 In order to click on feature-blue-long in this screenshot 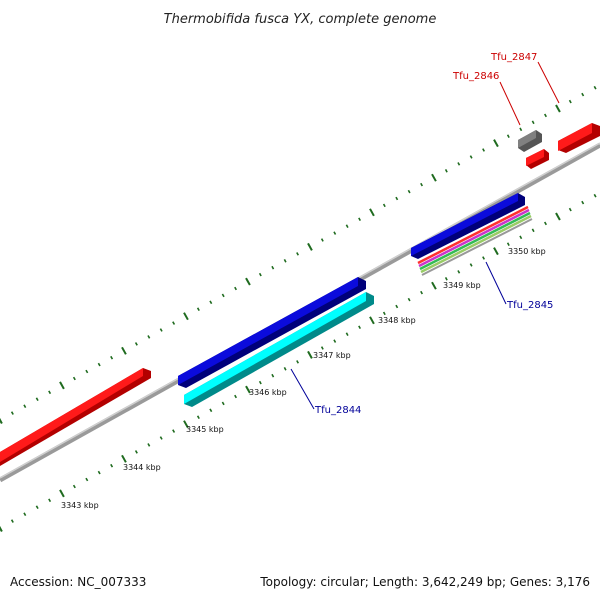, I will do `click(272, 332)`.